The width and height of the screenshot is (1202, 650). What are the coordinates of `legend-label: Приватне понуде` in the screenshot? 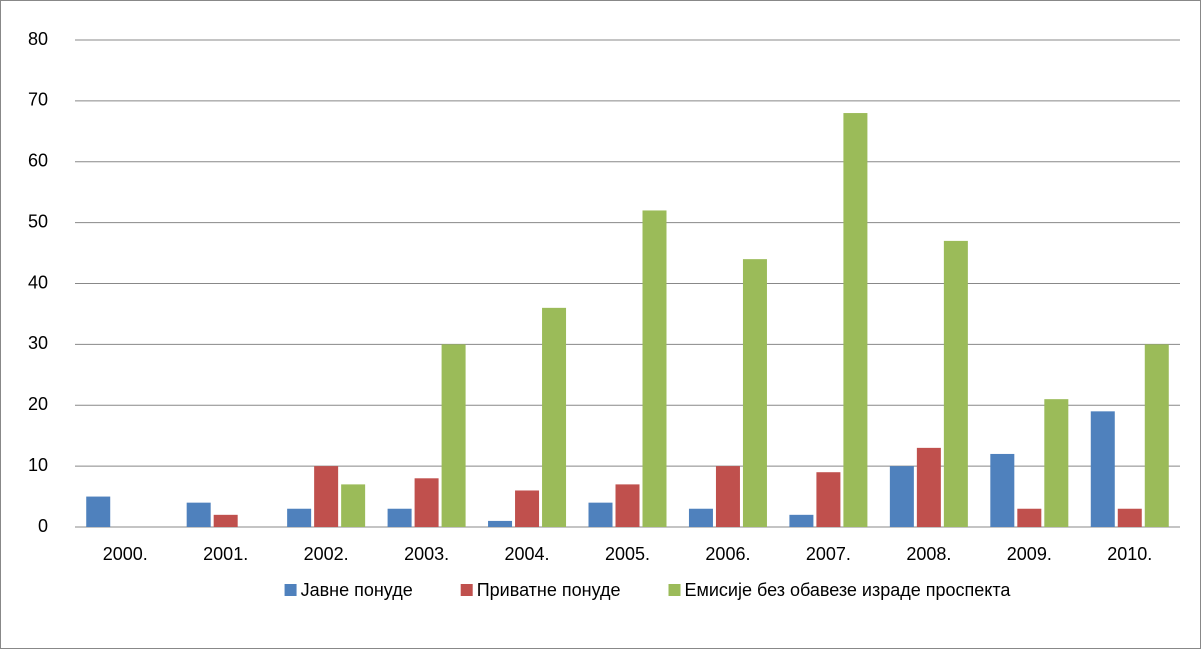 It's located at (549, 590).